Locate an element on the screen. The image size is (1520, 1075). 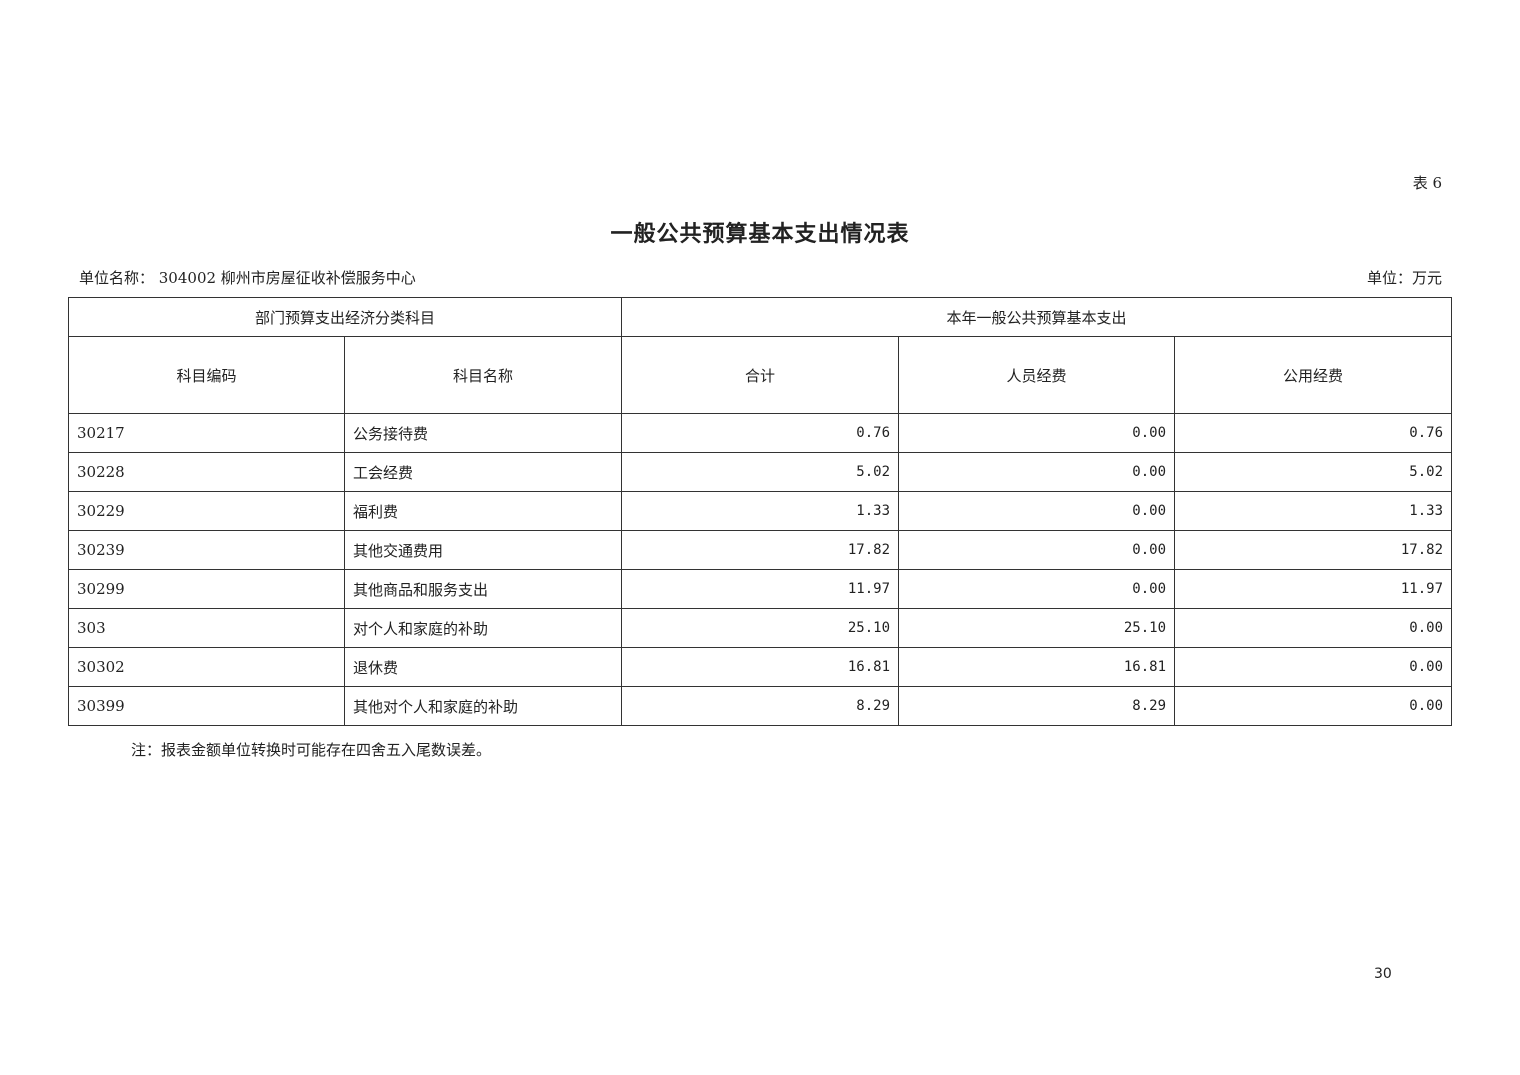
cell-code: 30217 is located at coordinates (206, 433).